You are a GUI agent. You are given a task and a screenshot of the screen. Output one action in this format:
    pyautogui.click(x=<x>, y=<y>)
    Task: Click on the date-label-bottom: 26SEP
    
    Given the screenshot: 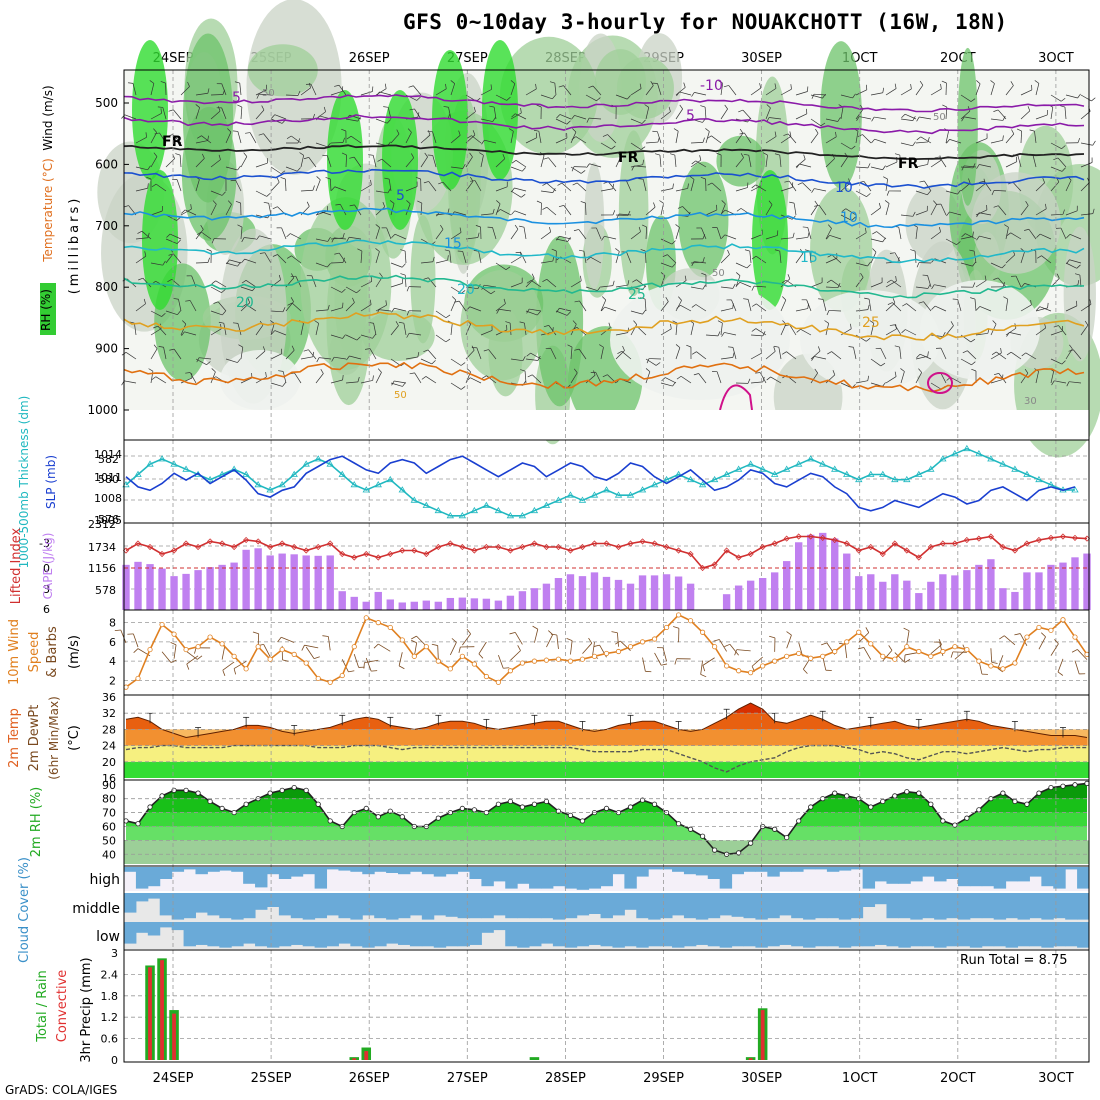 What is the action you would take?
    pyautogui.click(x=369, y=1078)
    